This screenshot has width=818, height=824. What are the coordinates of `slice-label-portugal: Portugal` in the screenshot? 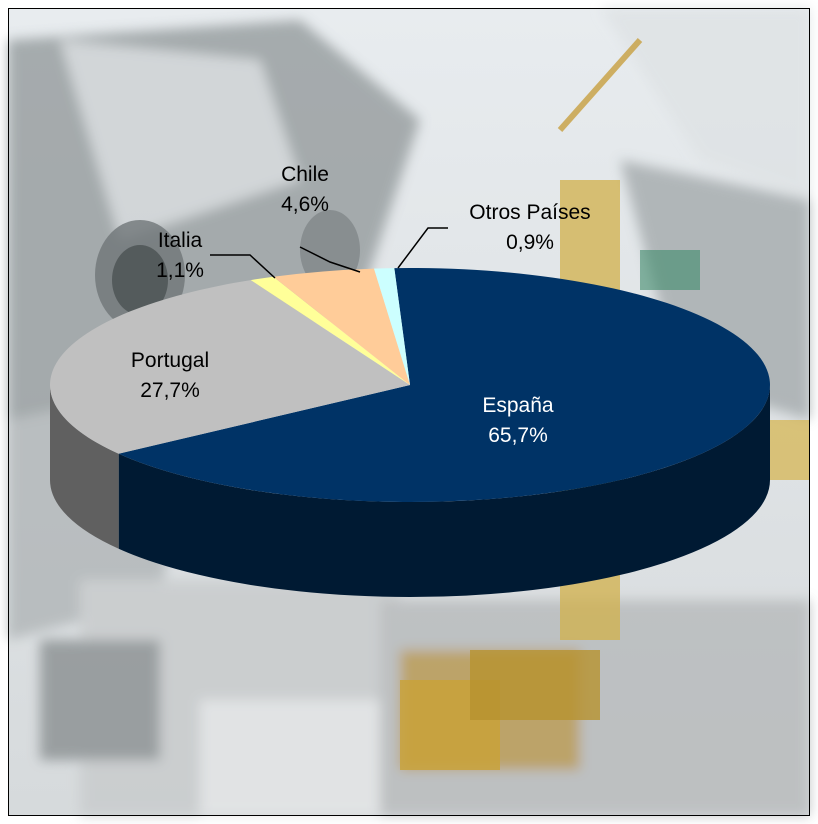 It's located at (170, 360).